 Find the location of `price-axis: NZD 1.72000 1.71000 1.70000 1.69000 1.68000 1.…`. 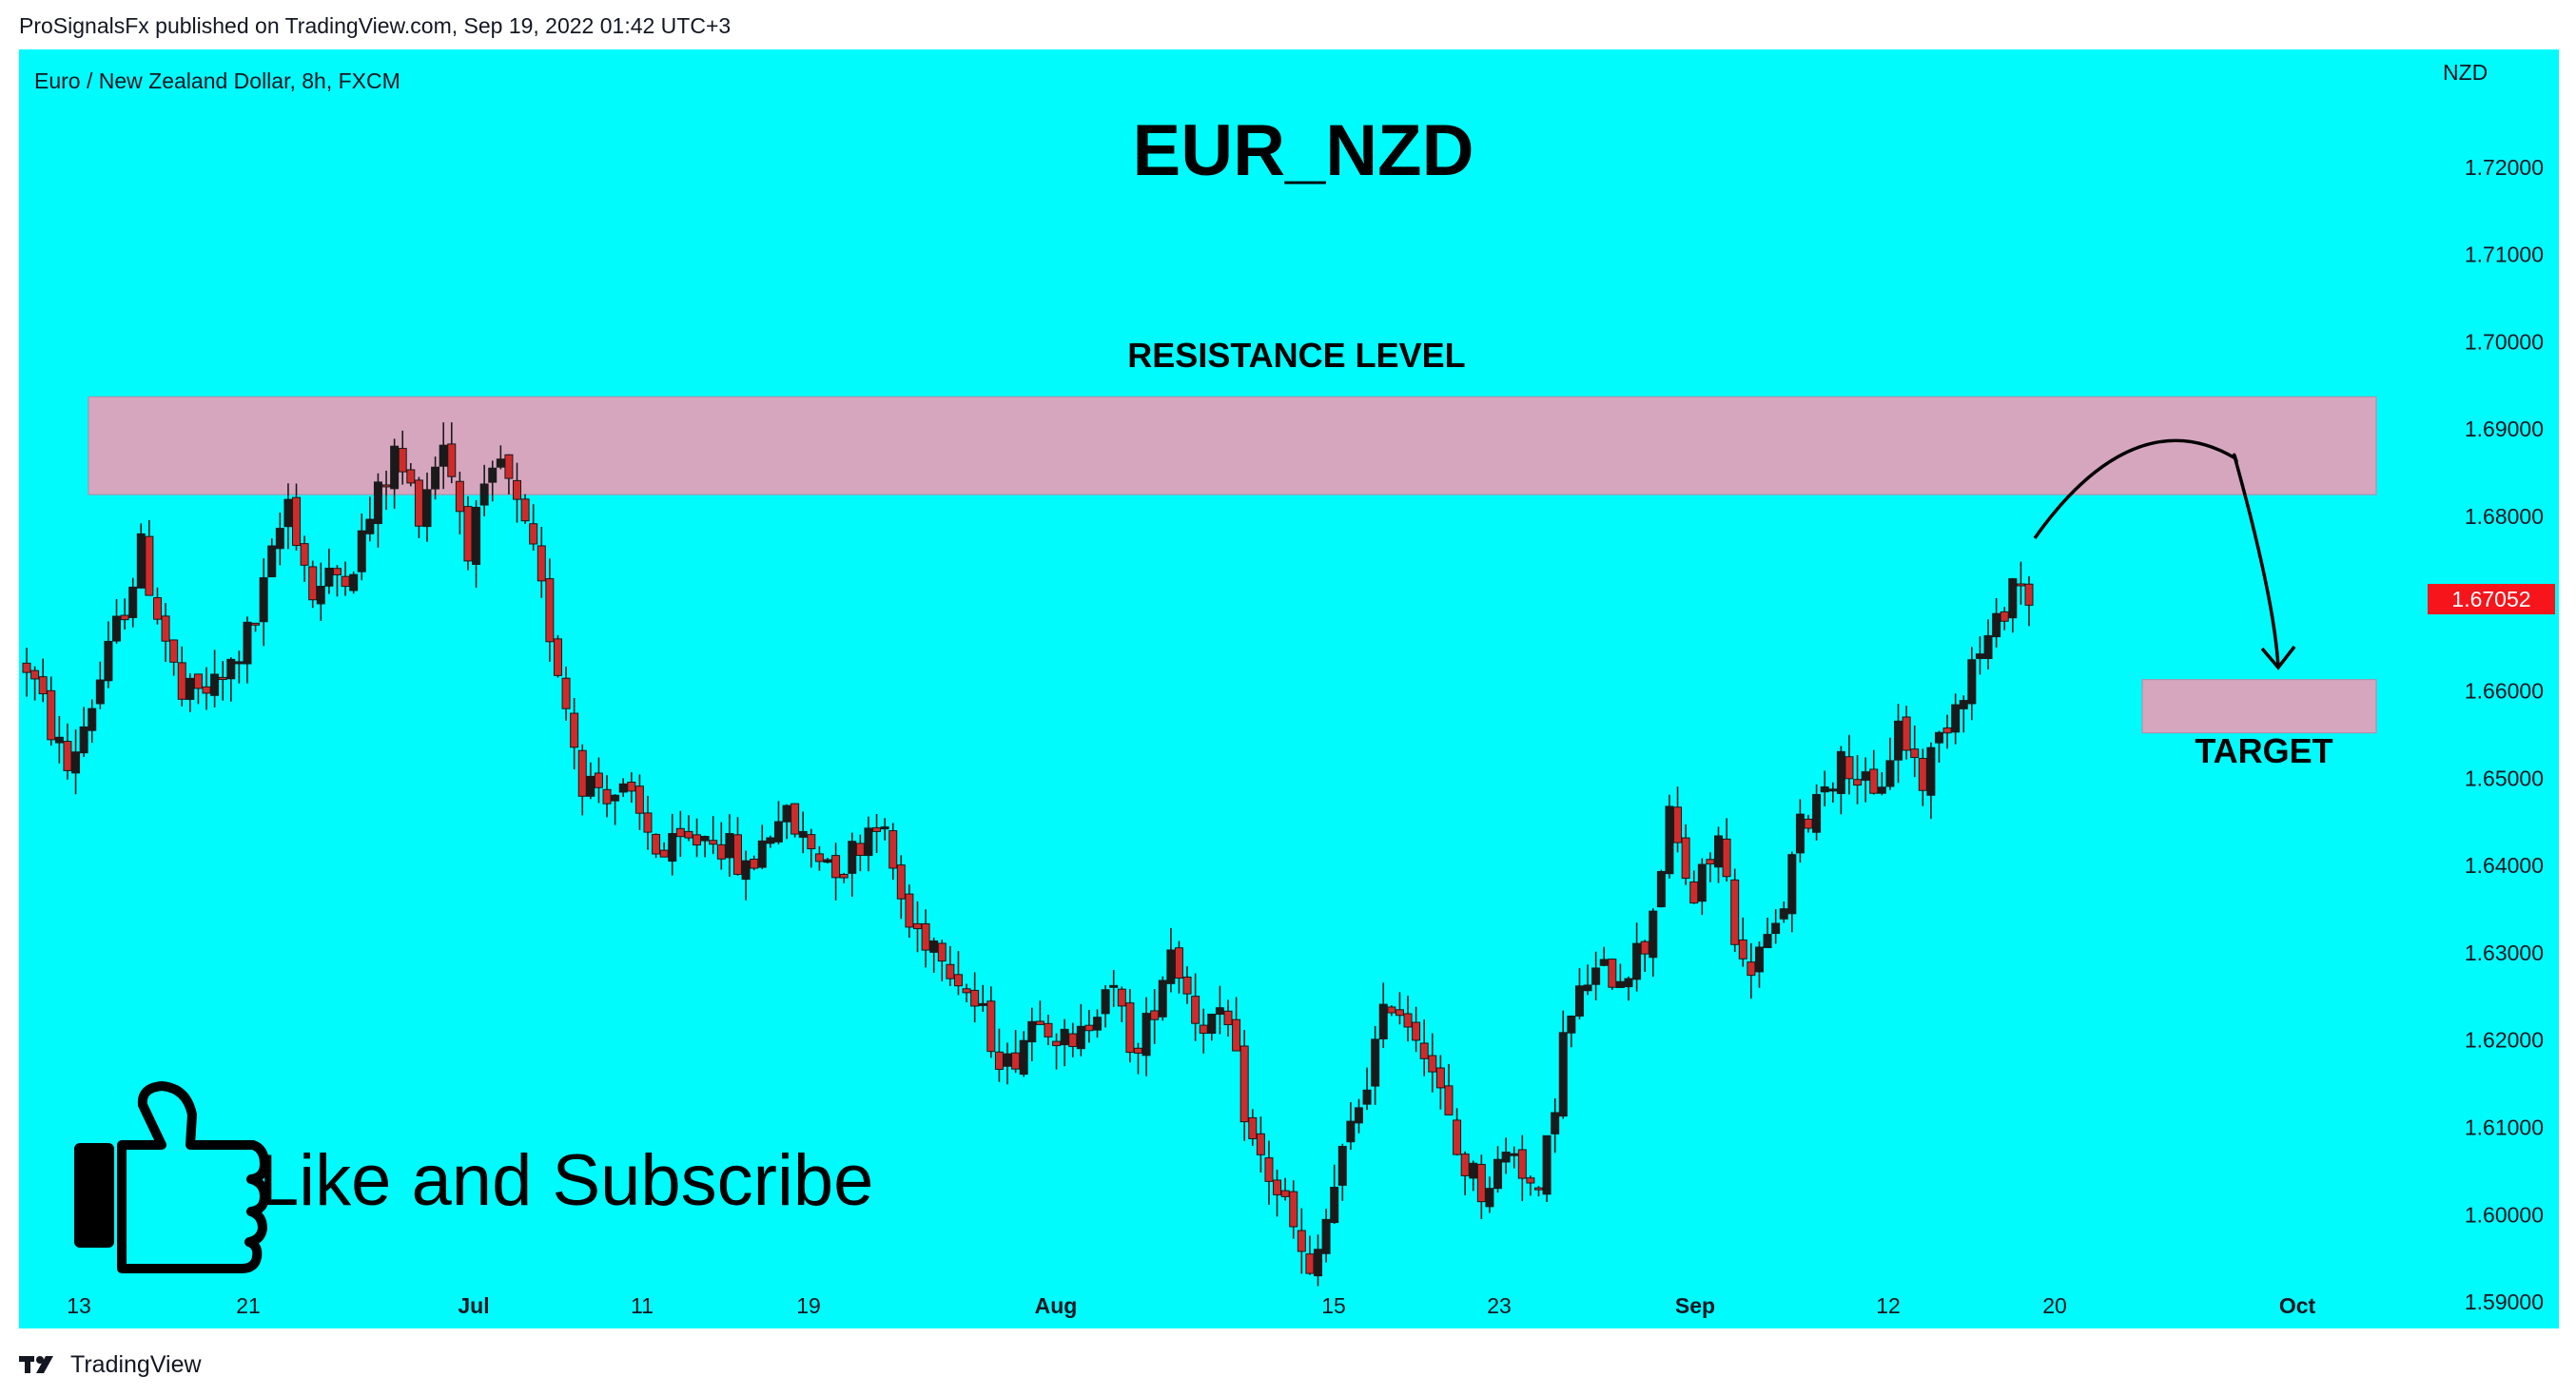

price-axis: NZD 1.72000 1.71000 1.70000 1.69000 1.68000 1.… is located at coordinates (2492, 687).